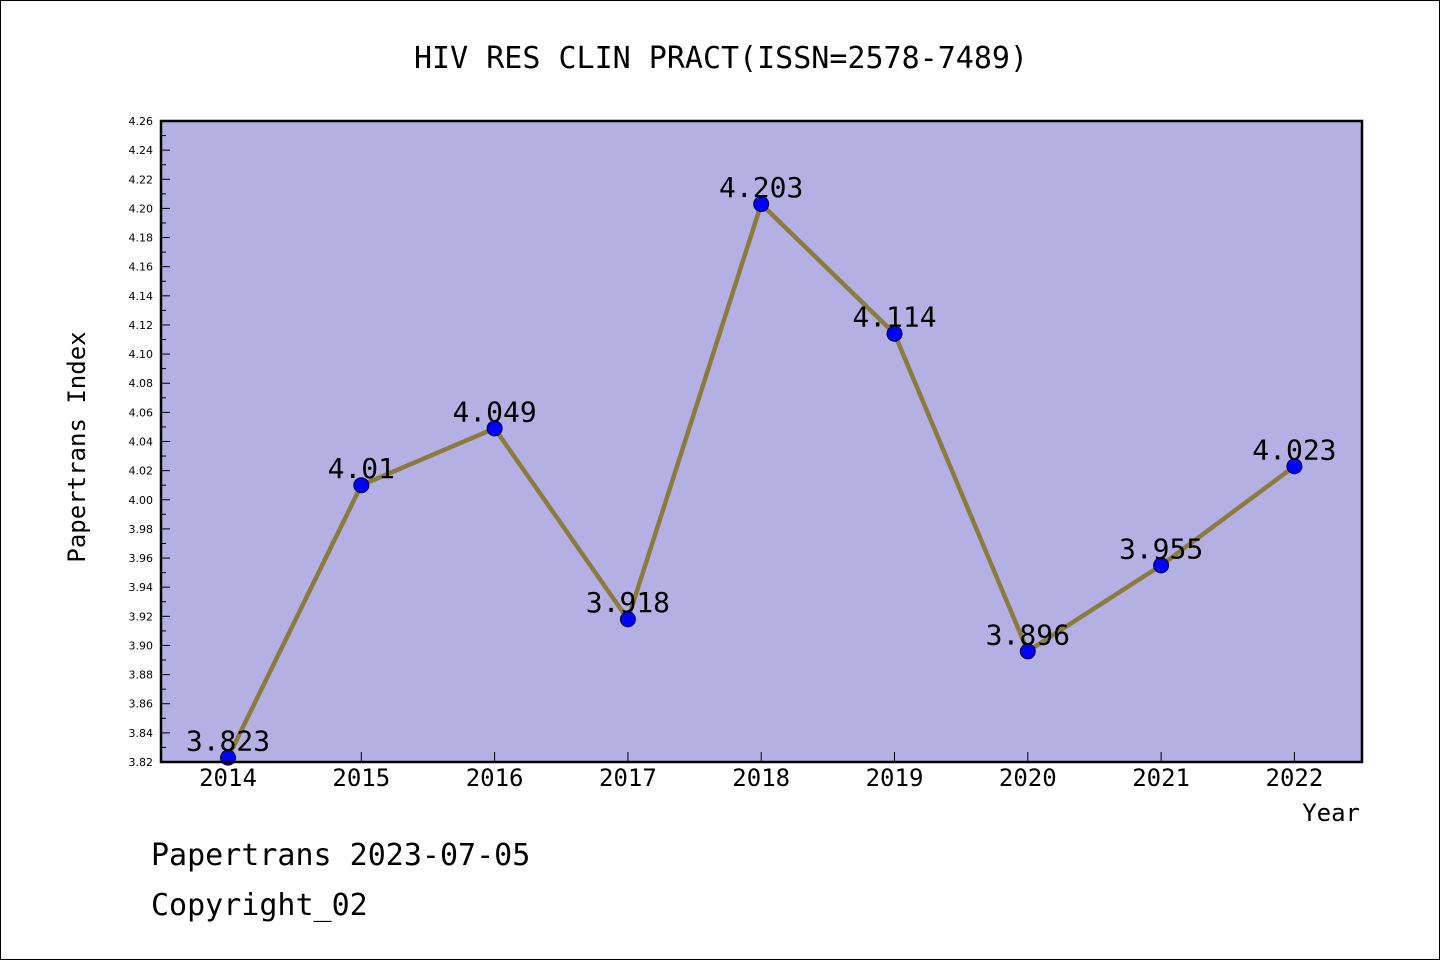  I want to click on footer-date: Papertrans 2023-07-05, so click(340, 855).